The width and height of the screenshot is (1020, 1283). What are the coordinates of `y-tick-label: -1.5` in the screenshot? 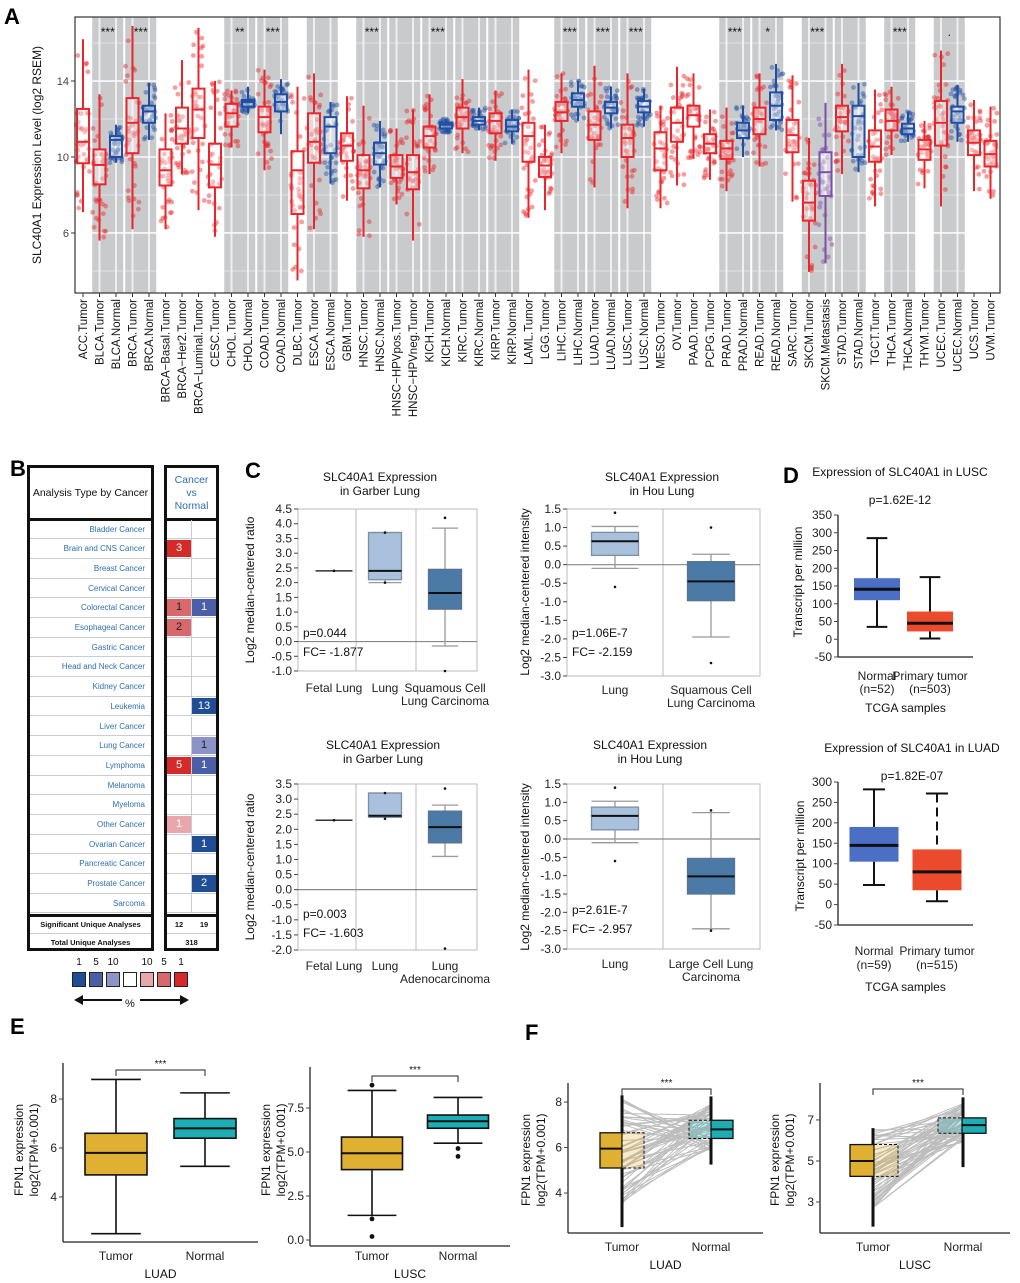 It's located at (281, 935).